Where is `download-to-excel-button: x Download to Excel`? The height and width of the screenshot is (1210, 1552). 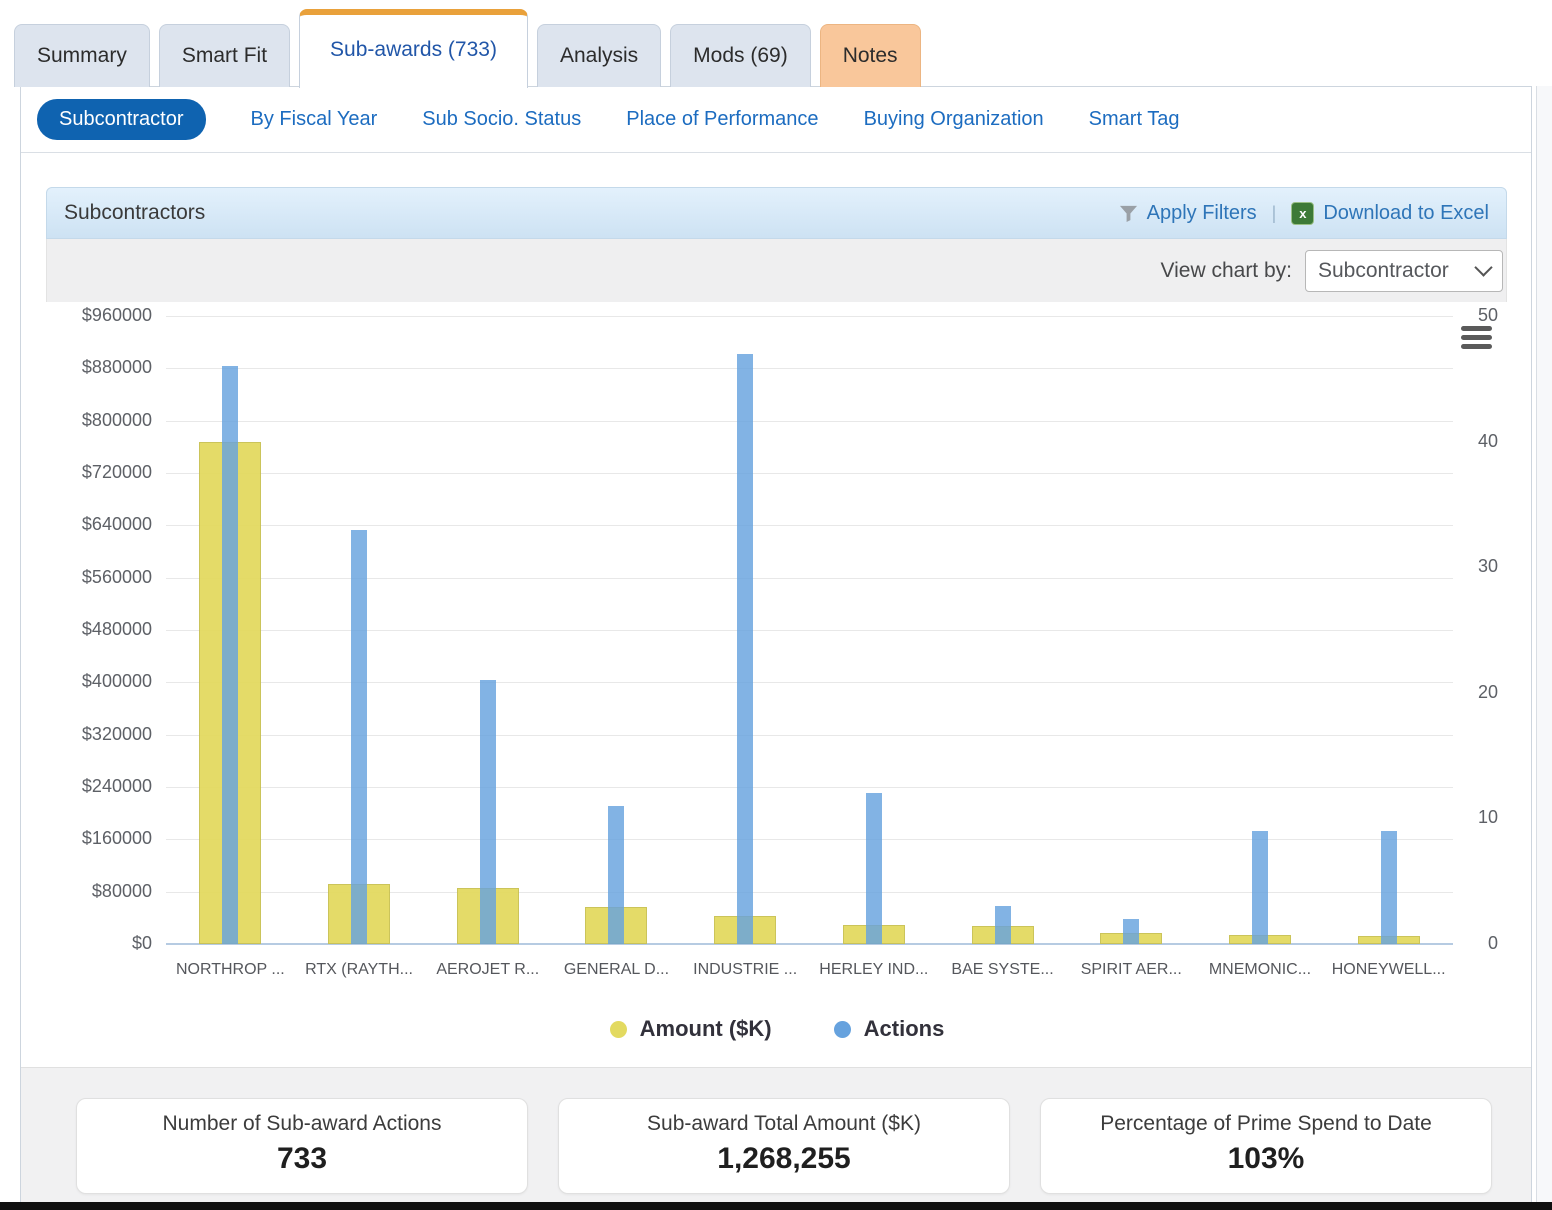
download-to-excel-button: x Download to Excel is located at coordinates (1390, 213).